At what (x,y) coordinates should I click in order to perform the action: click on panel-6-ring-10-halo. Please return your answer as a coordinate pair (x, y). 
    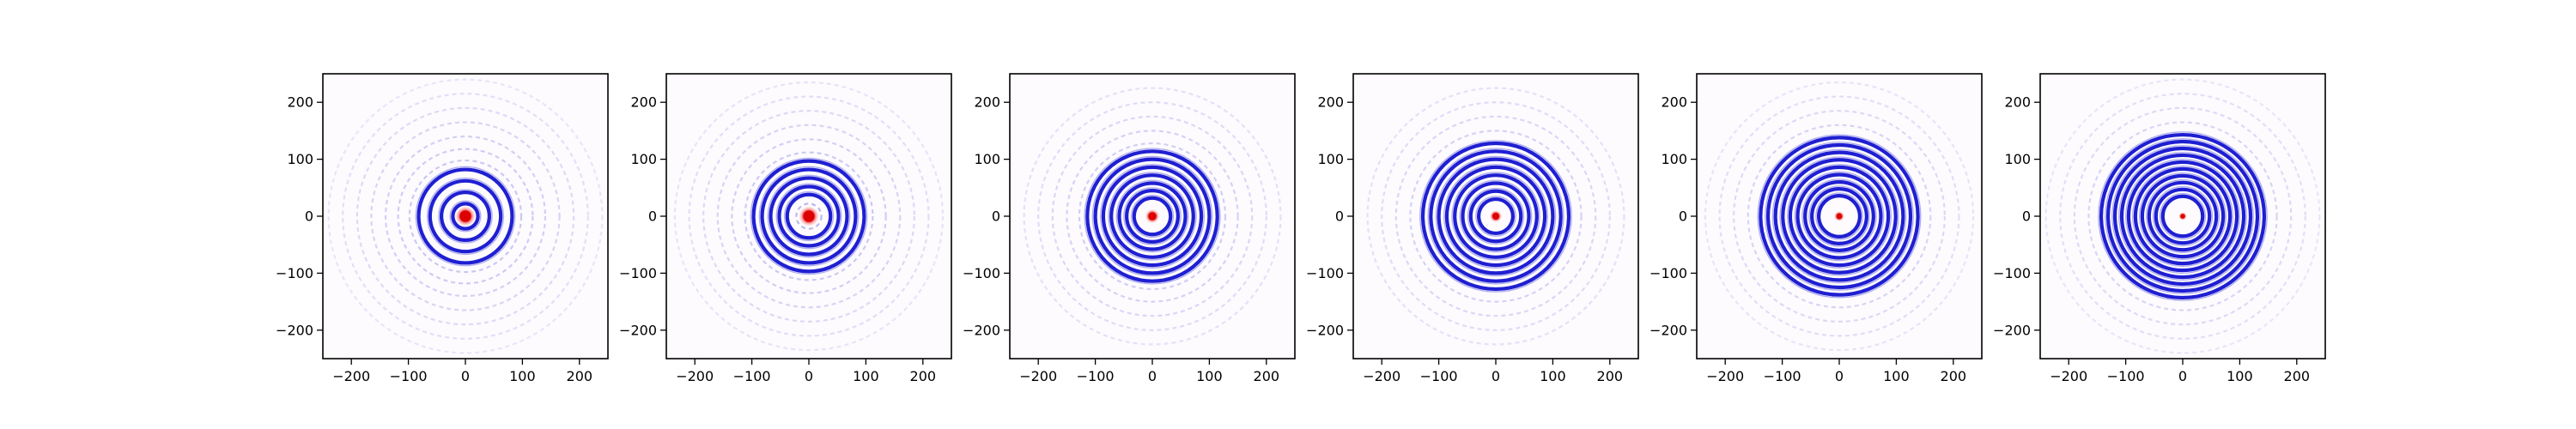
    Looking at the image, I should click on (2183, 216).